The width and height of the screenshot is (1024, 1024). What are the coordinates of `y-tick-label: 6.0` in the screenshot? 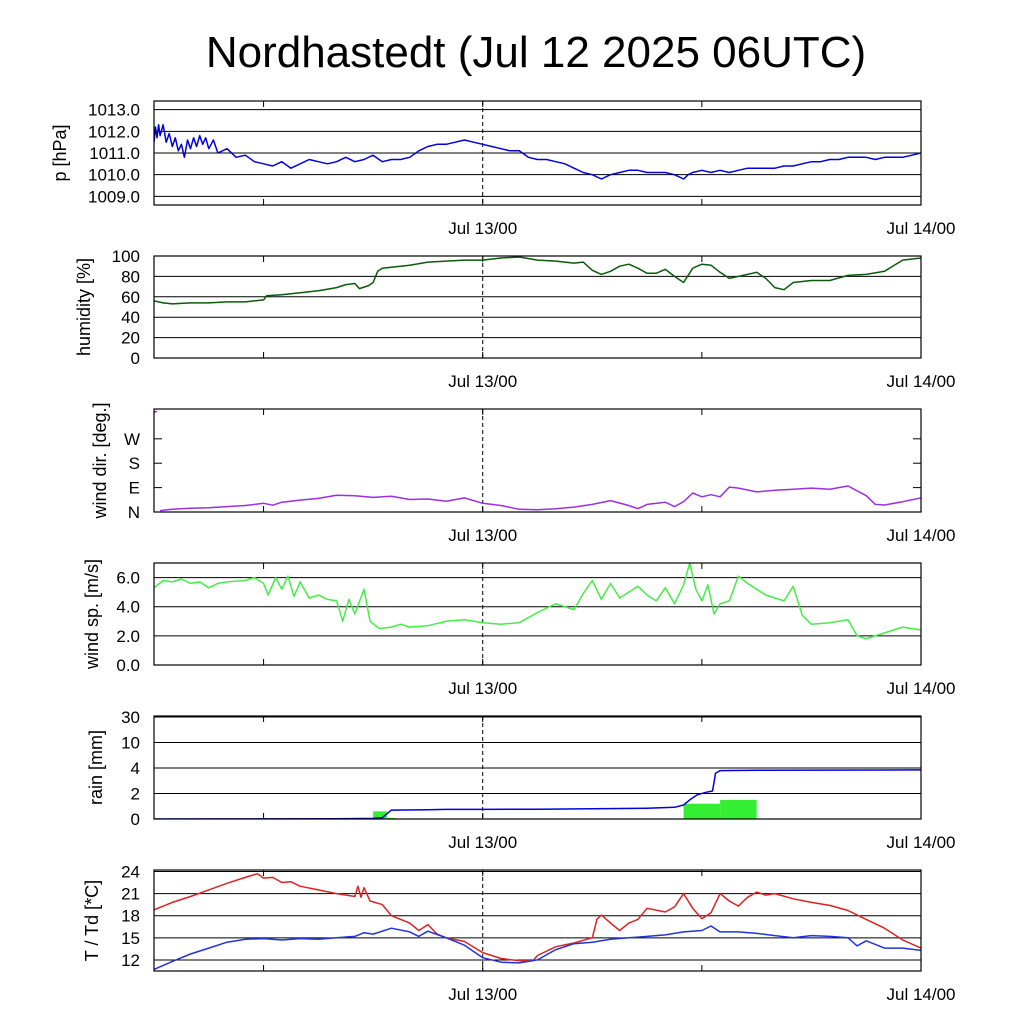 It's located at (128, 578).